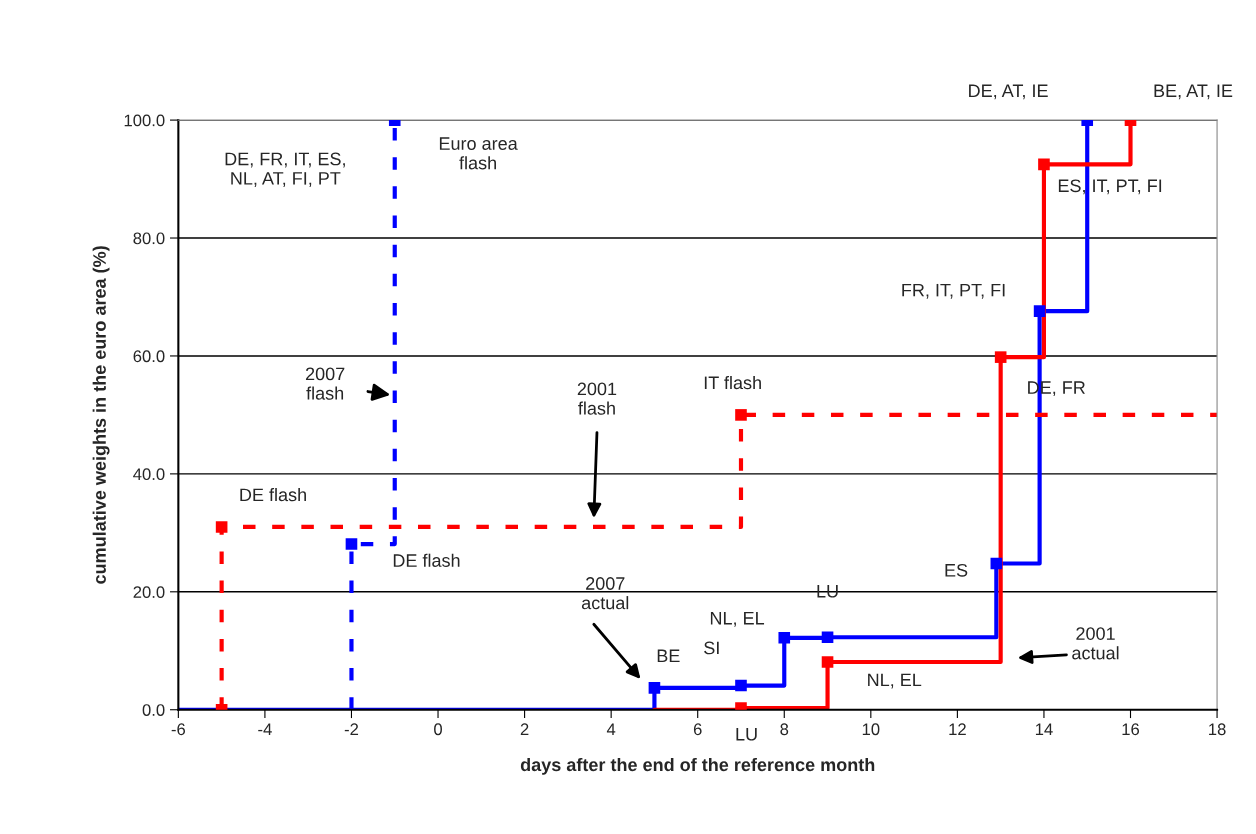 This screenshot has width=1256, height=834. Describe the element at coordinates (351, 729) in the screenshot. I see `x-tick-label: -2` at that location.